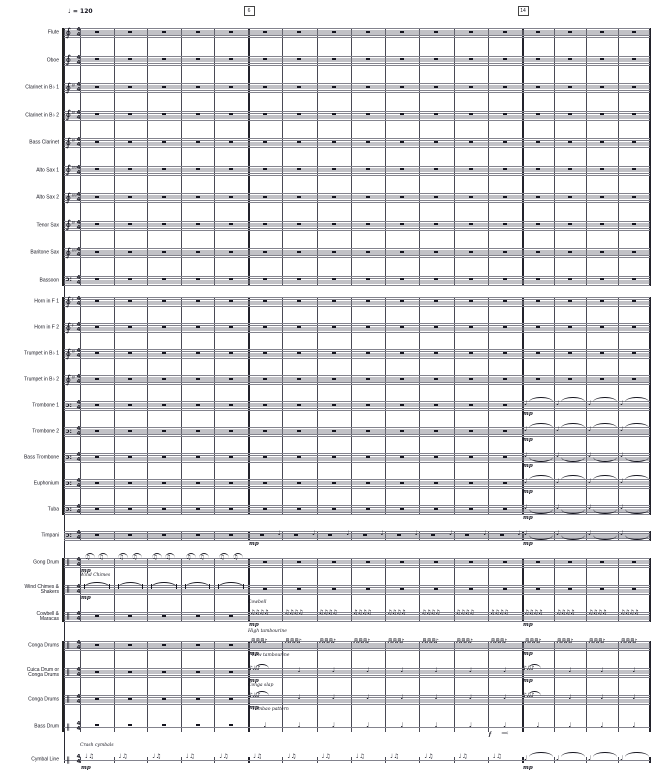 The width and height of the screenshot is (653, 783). I want to click on measure: ♬♬♬♪, so click(436, 644).